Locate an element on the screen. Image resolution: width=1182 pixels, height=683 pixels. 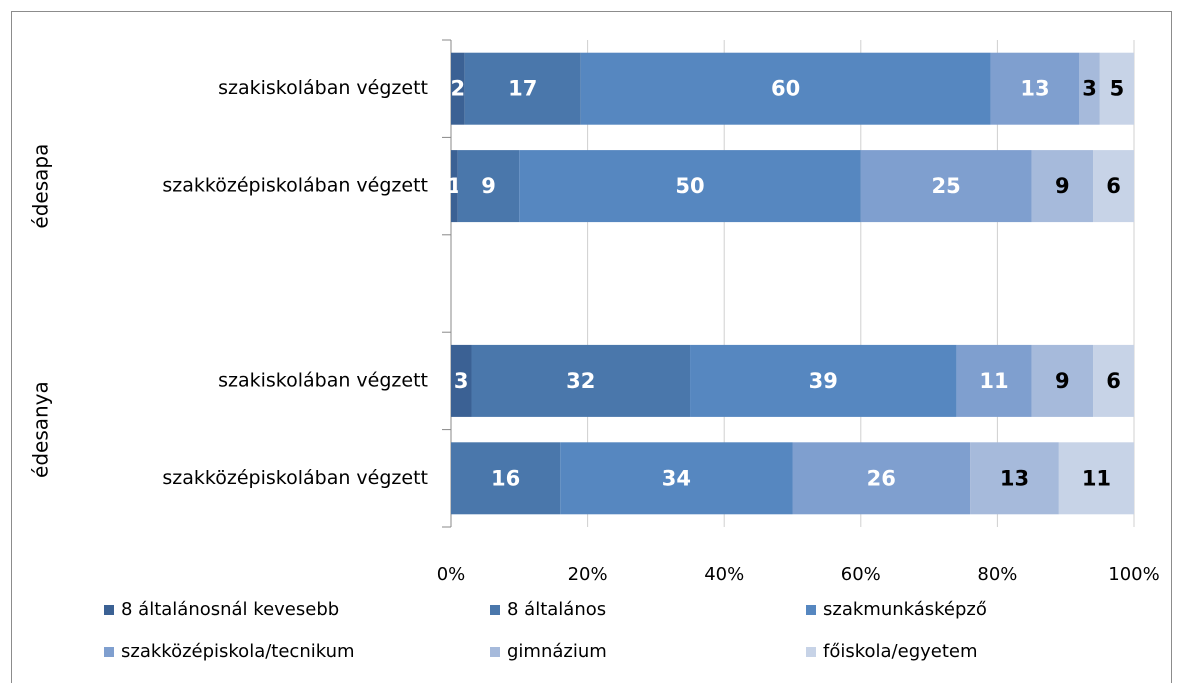
value-label: 25 is located at coordinates (946, 186).